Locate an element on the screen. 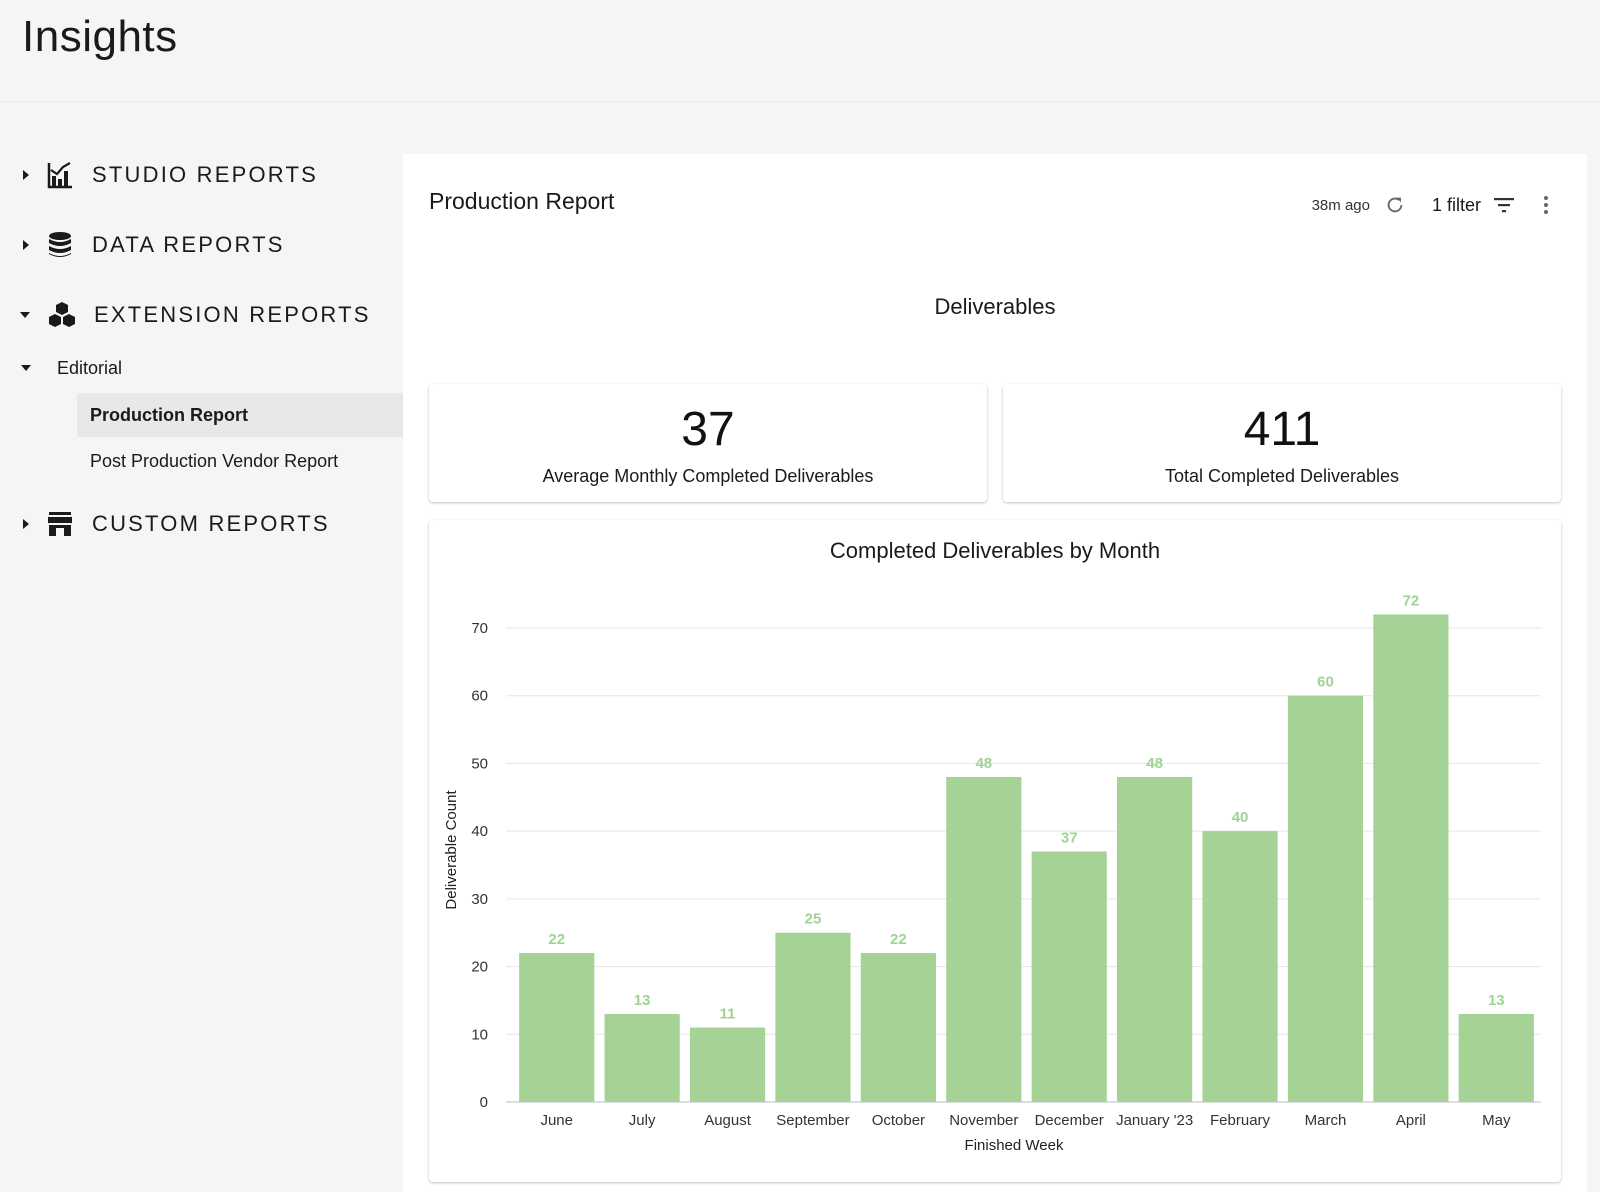 Image resolution: width=1600 pixels, height=1192 pixels. bar-value-label: 37 is located at coordinates (1069, 837).